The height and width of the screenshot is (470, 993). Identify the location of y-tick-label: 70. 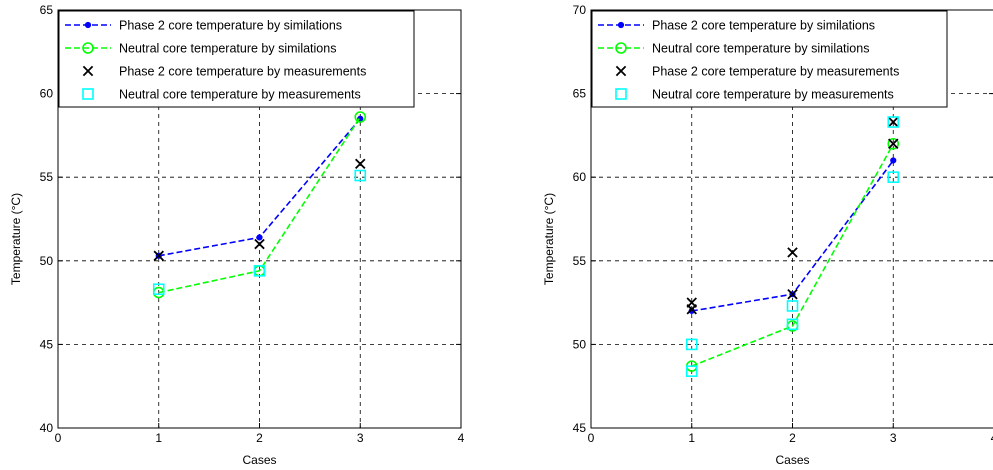
(580, 10).